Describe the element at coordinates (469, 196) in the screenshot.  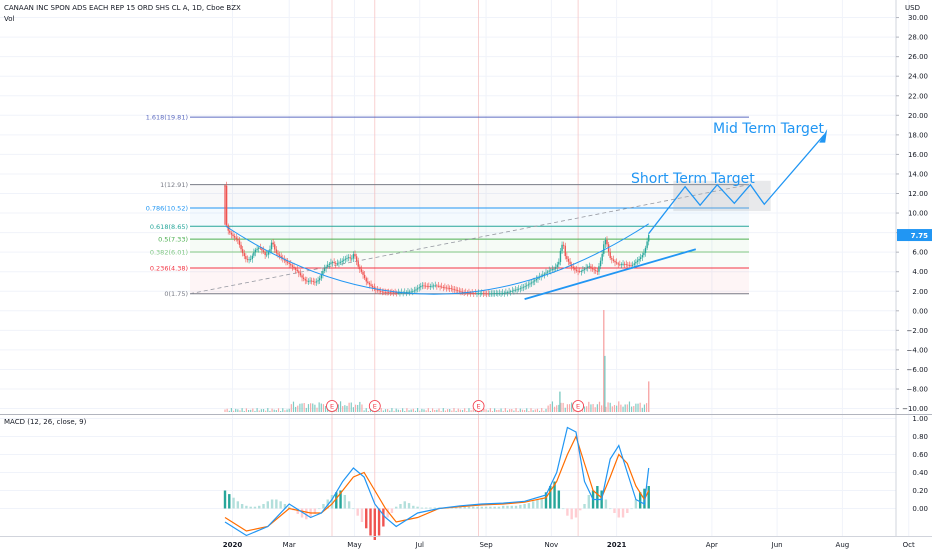
I see `fib-zone` at that location.